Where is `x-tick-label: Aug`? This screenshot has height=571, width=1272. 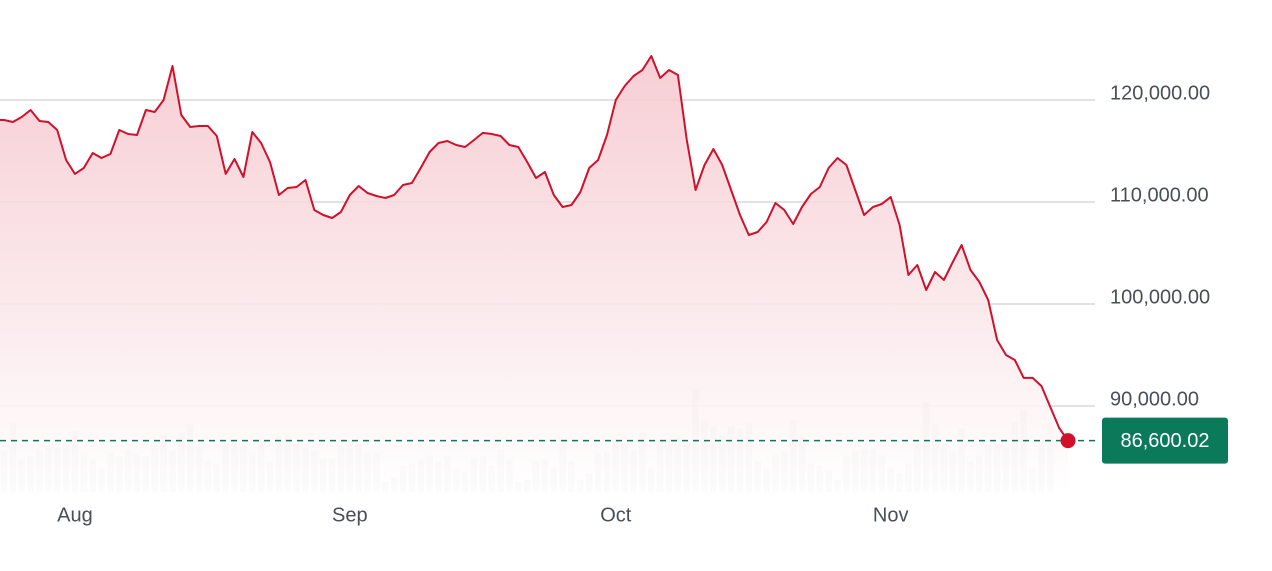 x-tick-label: Aug is located at coordinates (75, 515).